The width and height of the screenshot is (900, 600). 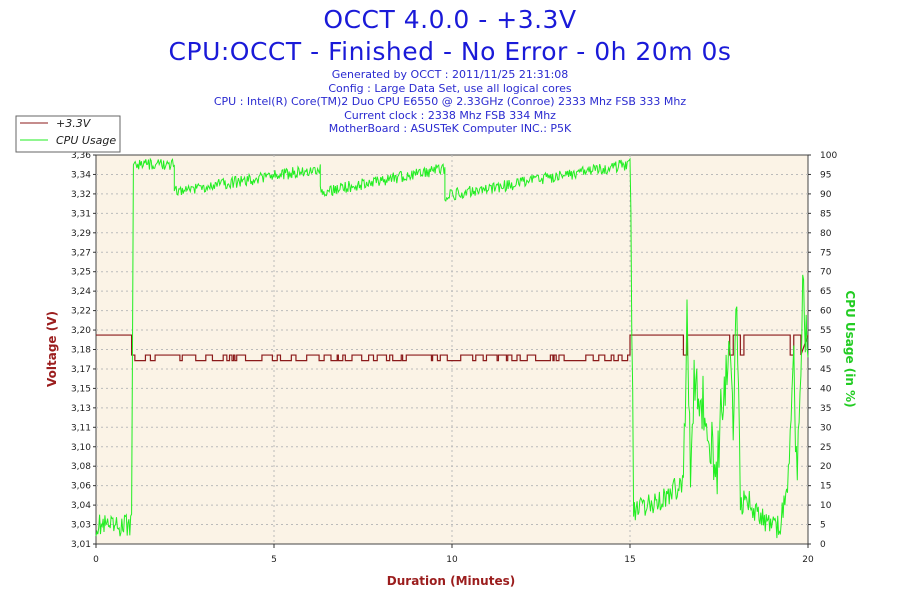 What do you see at coordinates (825, 370) in the screenshot?
I see `y2-tick-label: 45` at bounding box center [825, 370].